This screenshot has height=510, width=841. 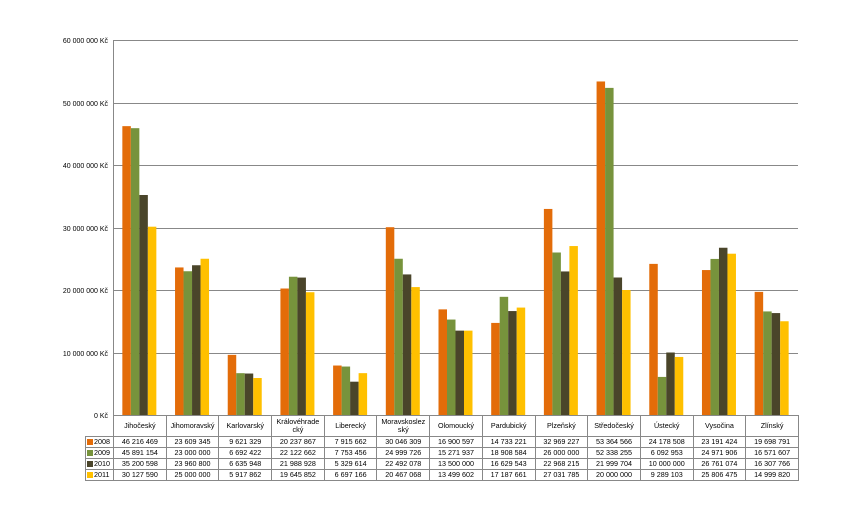 I want to click on data-label: 23 960 800, so click(x=192, y=464).